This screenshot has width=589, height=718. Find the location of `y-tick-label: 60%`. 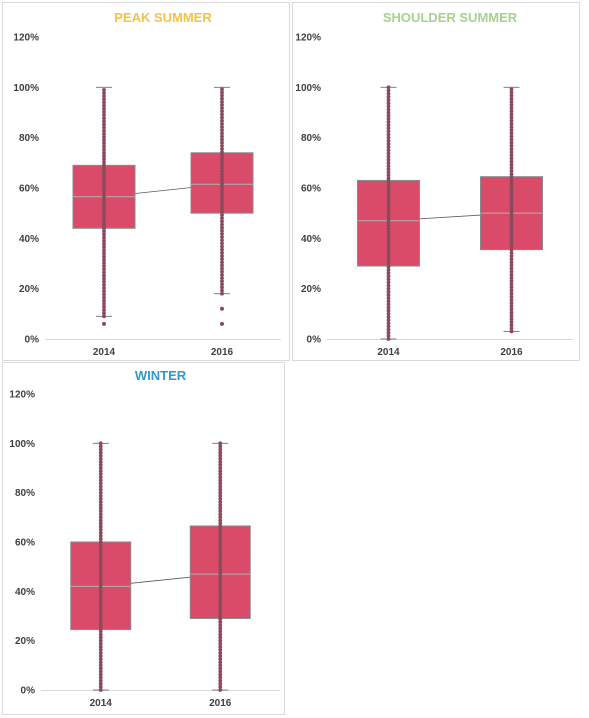

y-tick-label: 60% is located at coordinates (25, 543).